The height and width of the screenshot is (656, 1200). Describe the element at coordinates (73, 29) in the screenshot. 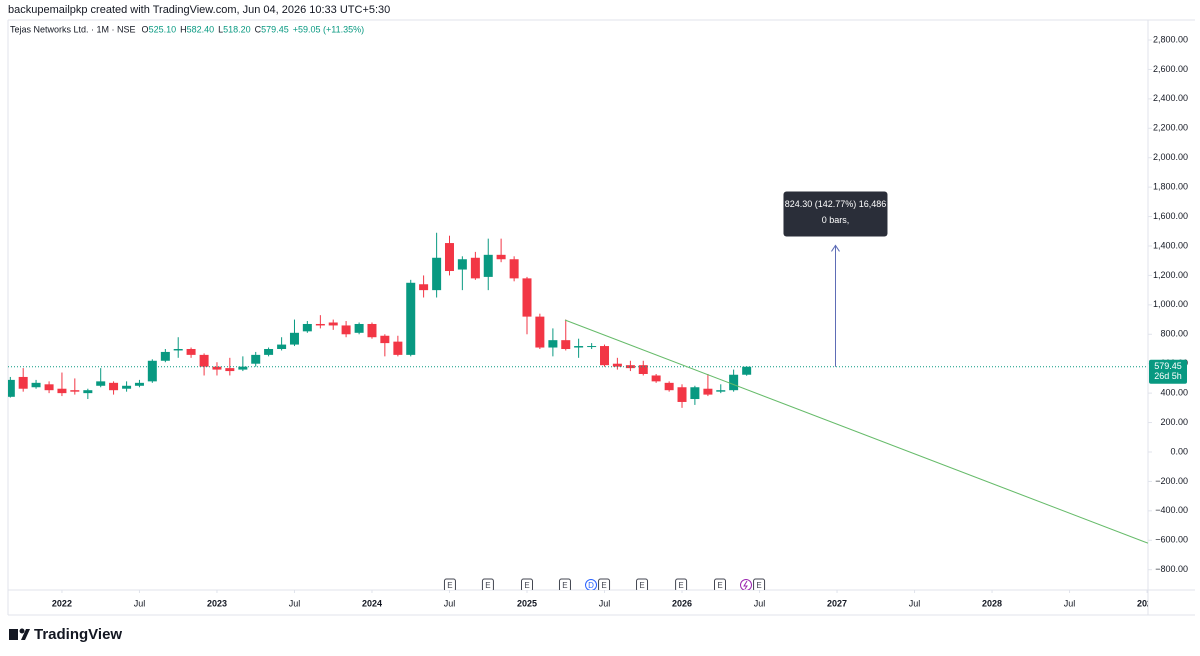

I see `symbol-title: Tejas Networks Ltd. · 1M · NSE` at that location.